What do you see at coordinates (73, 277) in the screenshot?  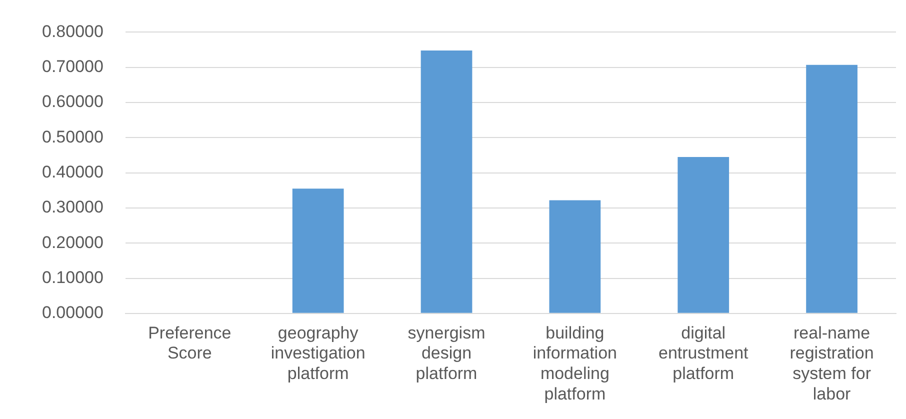 I see `y-tick-label: 0.10000` at bounding box center [73, 277].